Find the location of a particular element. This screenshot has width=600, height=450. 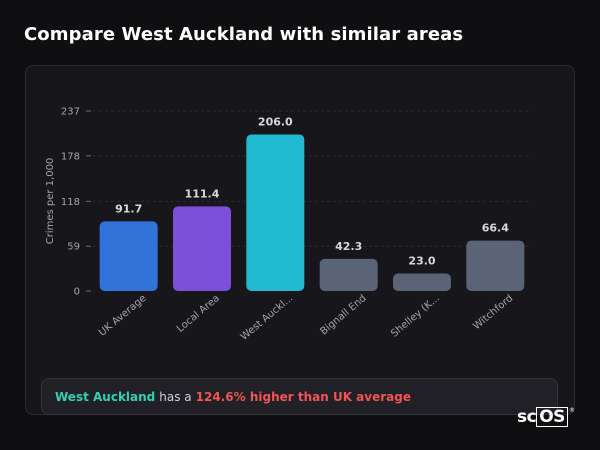

y-tick-label: 0 is located at coordinates (77, 292).